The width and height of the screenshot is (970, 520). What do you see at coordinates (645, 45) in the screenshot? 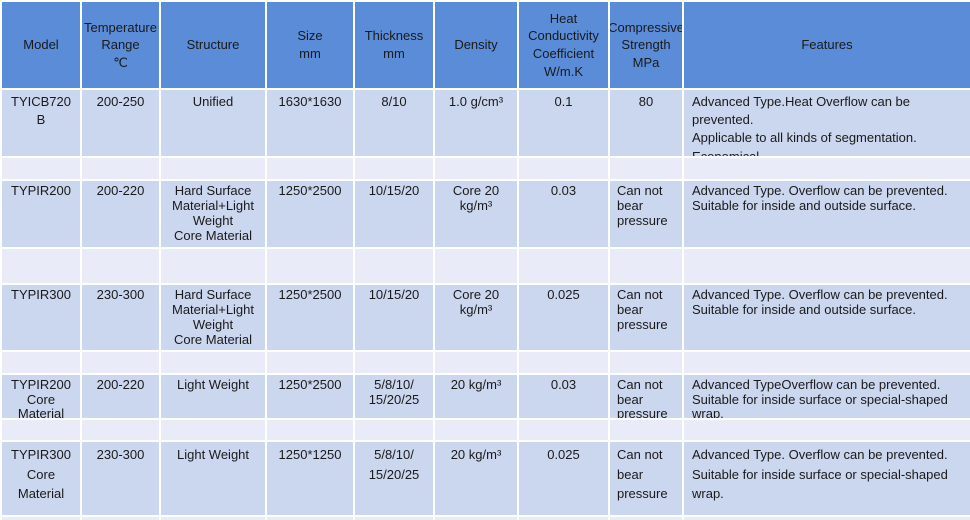
I see `header-cell-compressive-strength: Compressive Strength MPa` at bounding box center [645, 45].